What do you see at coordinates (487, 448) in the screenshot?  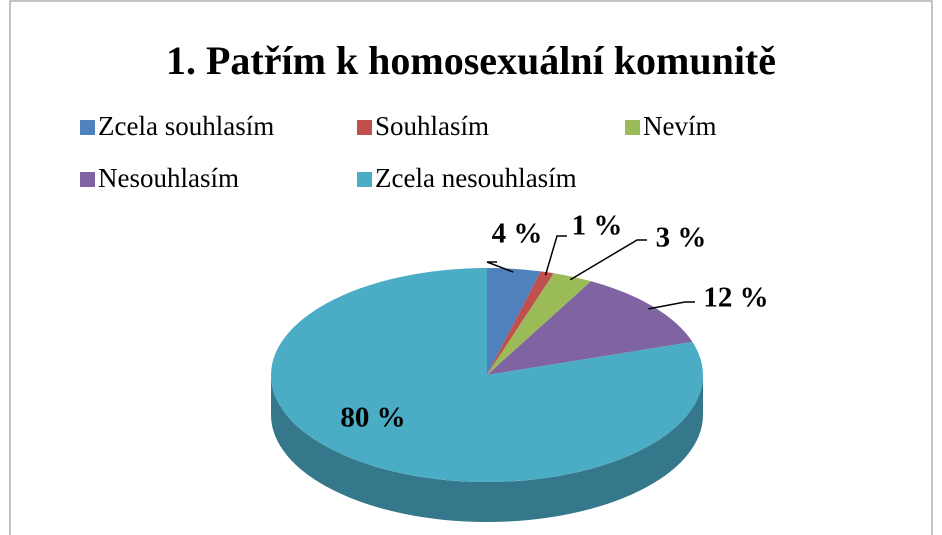 I see `slice-side` at bounding box center [487, 448].